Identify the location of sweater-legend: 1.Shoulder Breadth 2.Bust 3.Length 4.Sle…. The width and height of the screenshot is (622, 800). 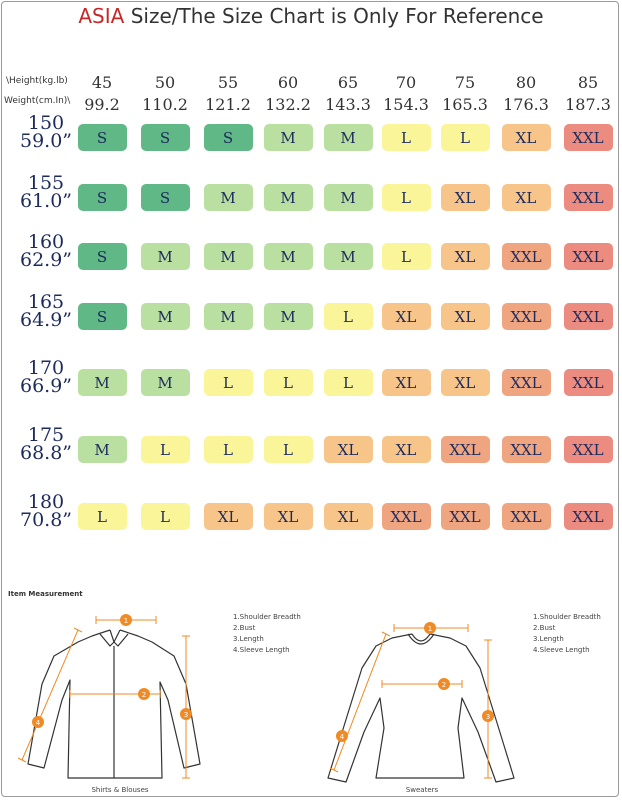
(567, 634).